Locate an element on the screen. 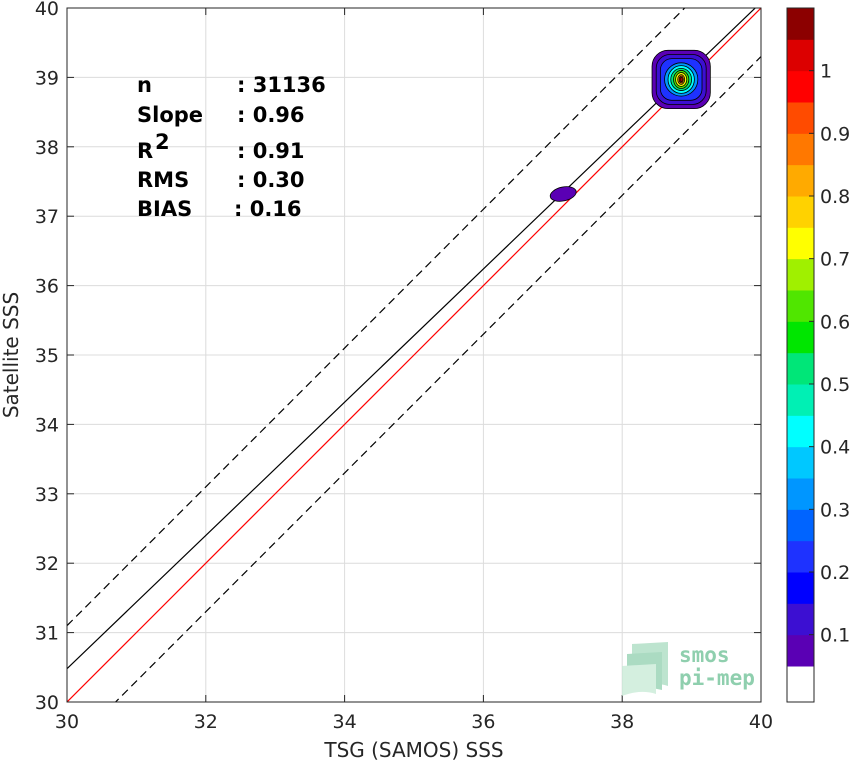 The width and height of the screenshot is (855, 766). stat-label: R is located at coordinates (145, 151).